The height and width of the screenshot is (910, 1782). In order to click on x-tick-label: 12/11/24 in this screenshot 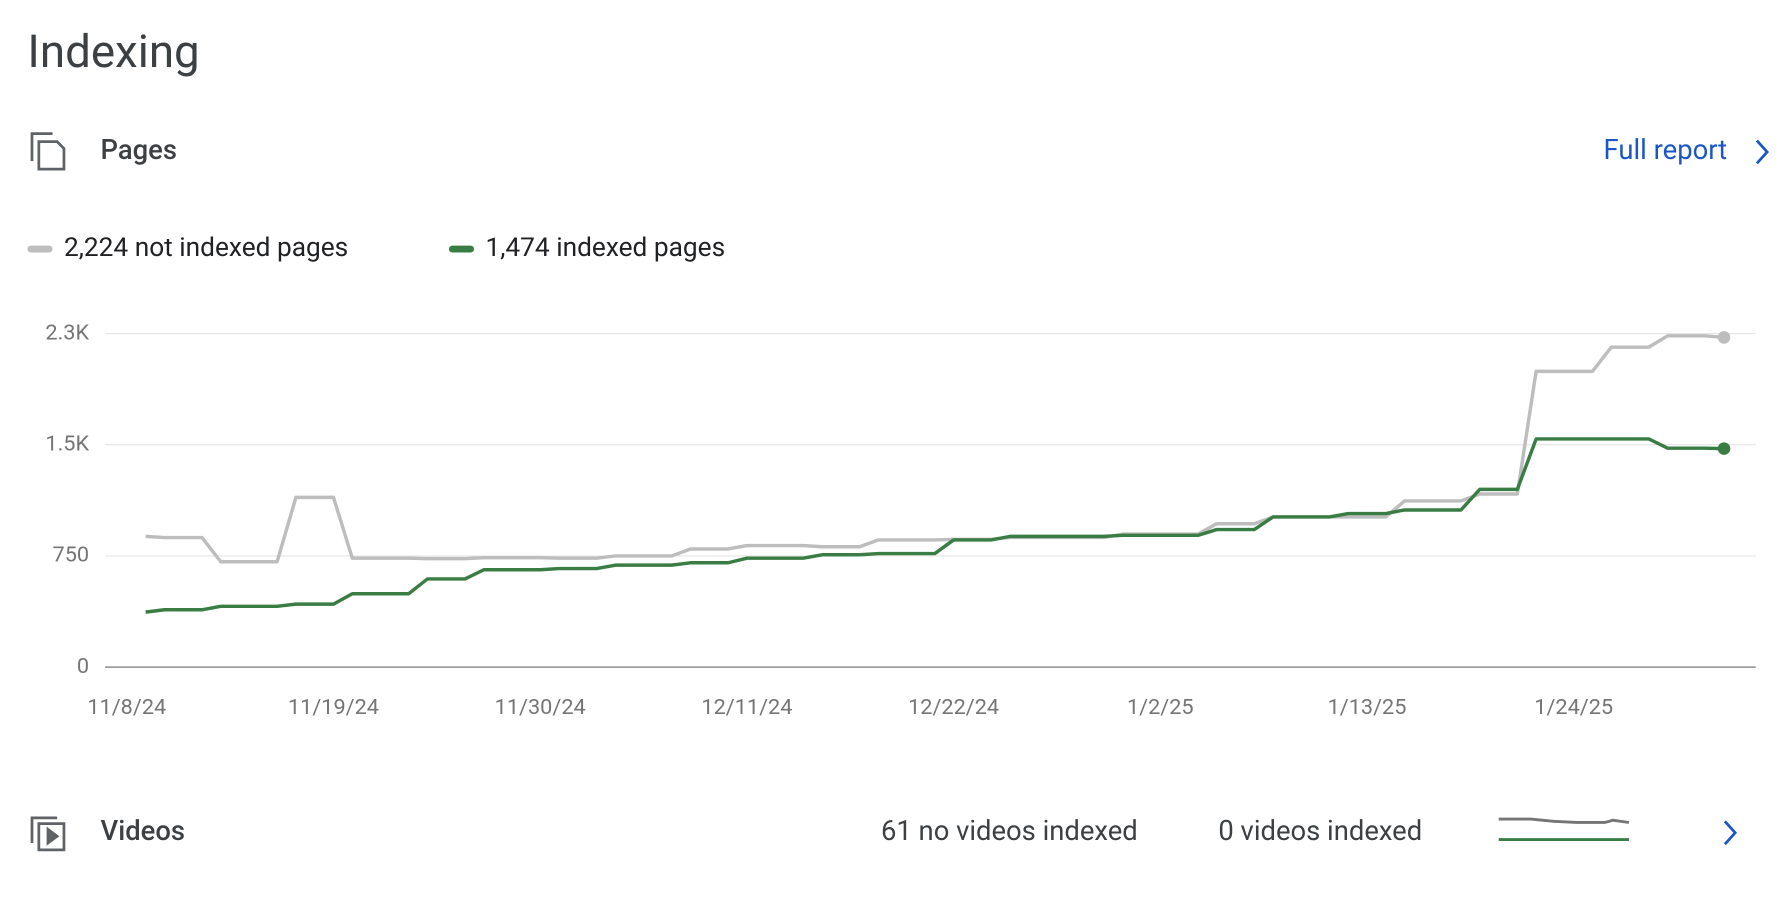, I will do `click(746, 707)`.